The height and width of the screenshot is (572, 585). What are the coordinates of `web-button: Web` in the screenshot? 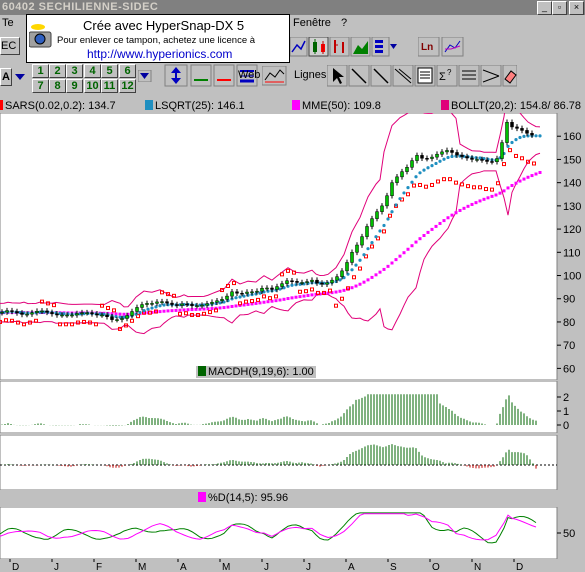 It's located at (249, 75).